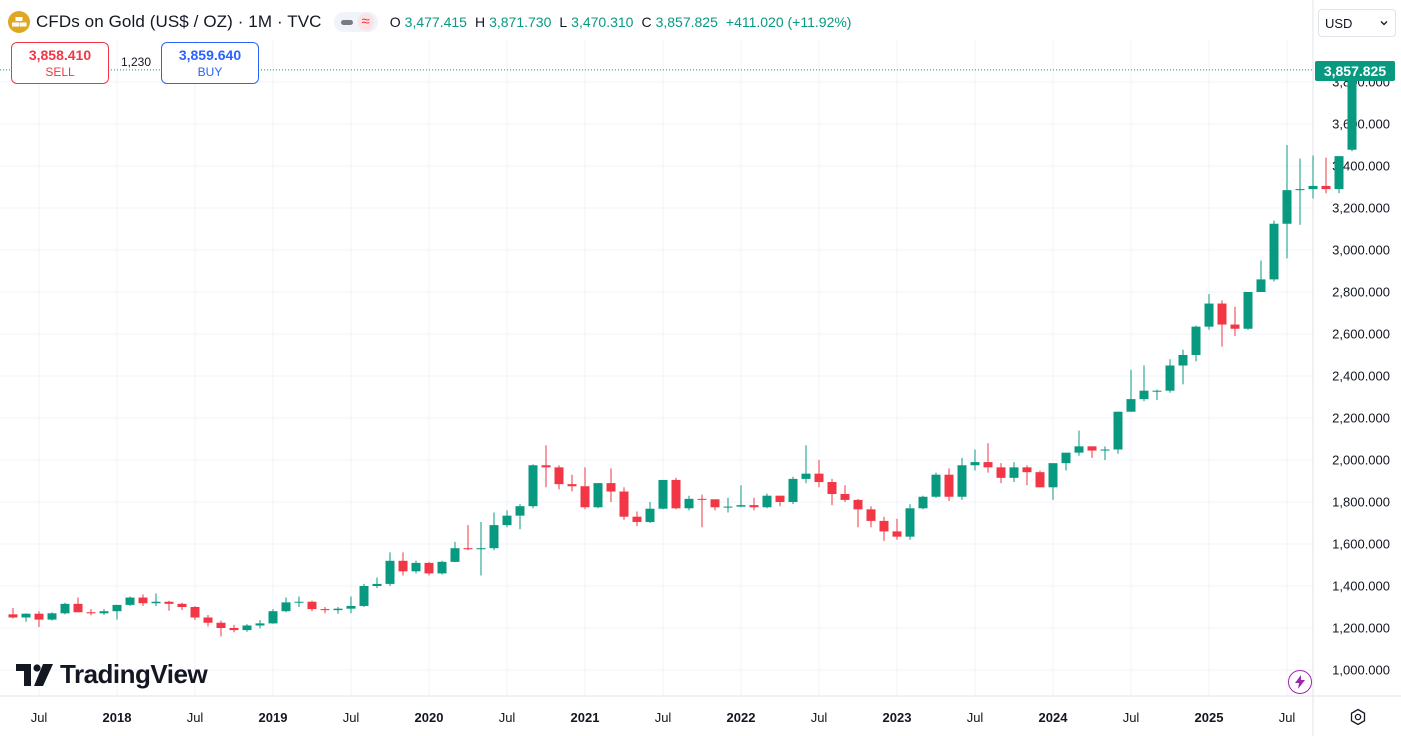  I want to click on low-value: 3,470.310, so click(602, 22).